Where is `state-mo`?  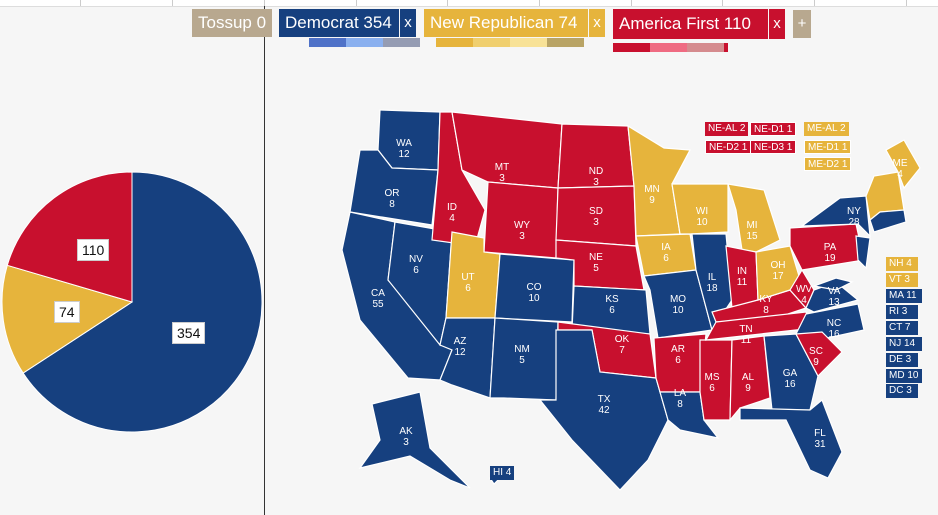 state-mo is located at coordinates (678, 304).